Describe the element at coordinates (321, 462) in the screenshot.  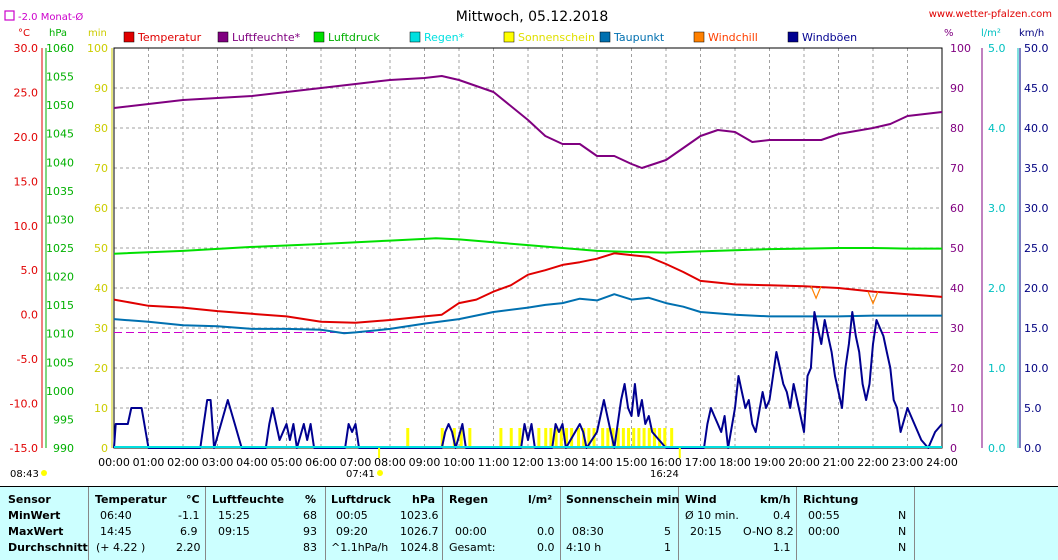
I see `x-tick-label: 06:00` at that location.